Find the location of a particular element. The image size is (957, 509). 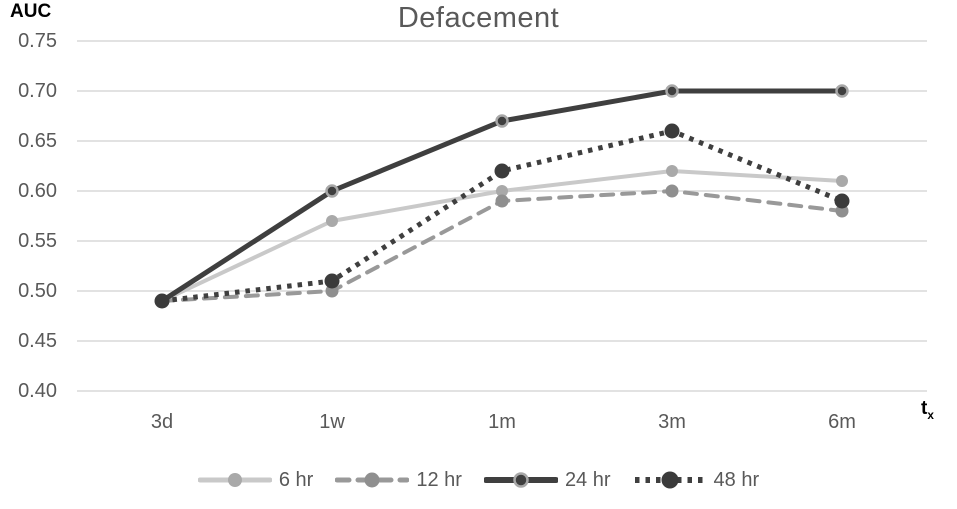

x-tick-label: 3d is located at coordinates (162, 422).